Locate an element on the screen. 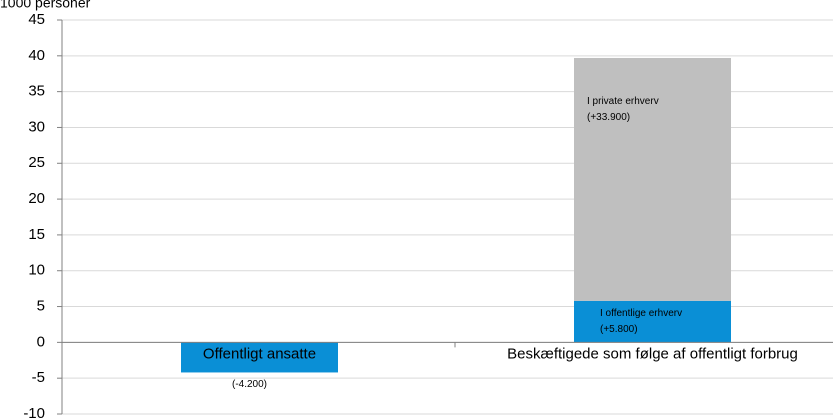 The height and width of the screenshot is (420, 833). segment-name: I offentlige erhverv is located at coordinates (641, 313).